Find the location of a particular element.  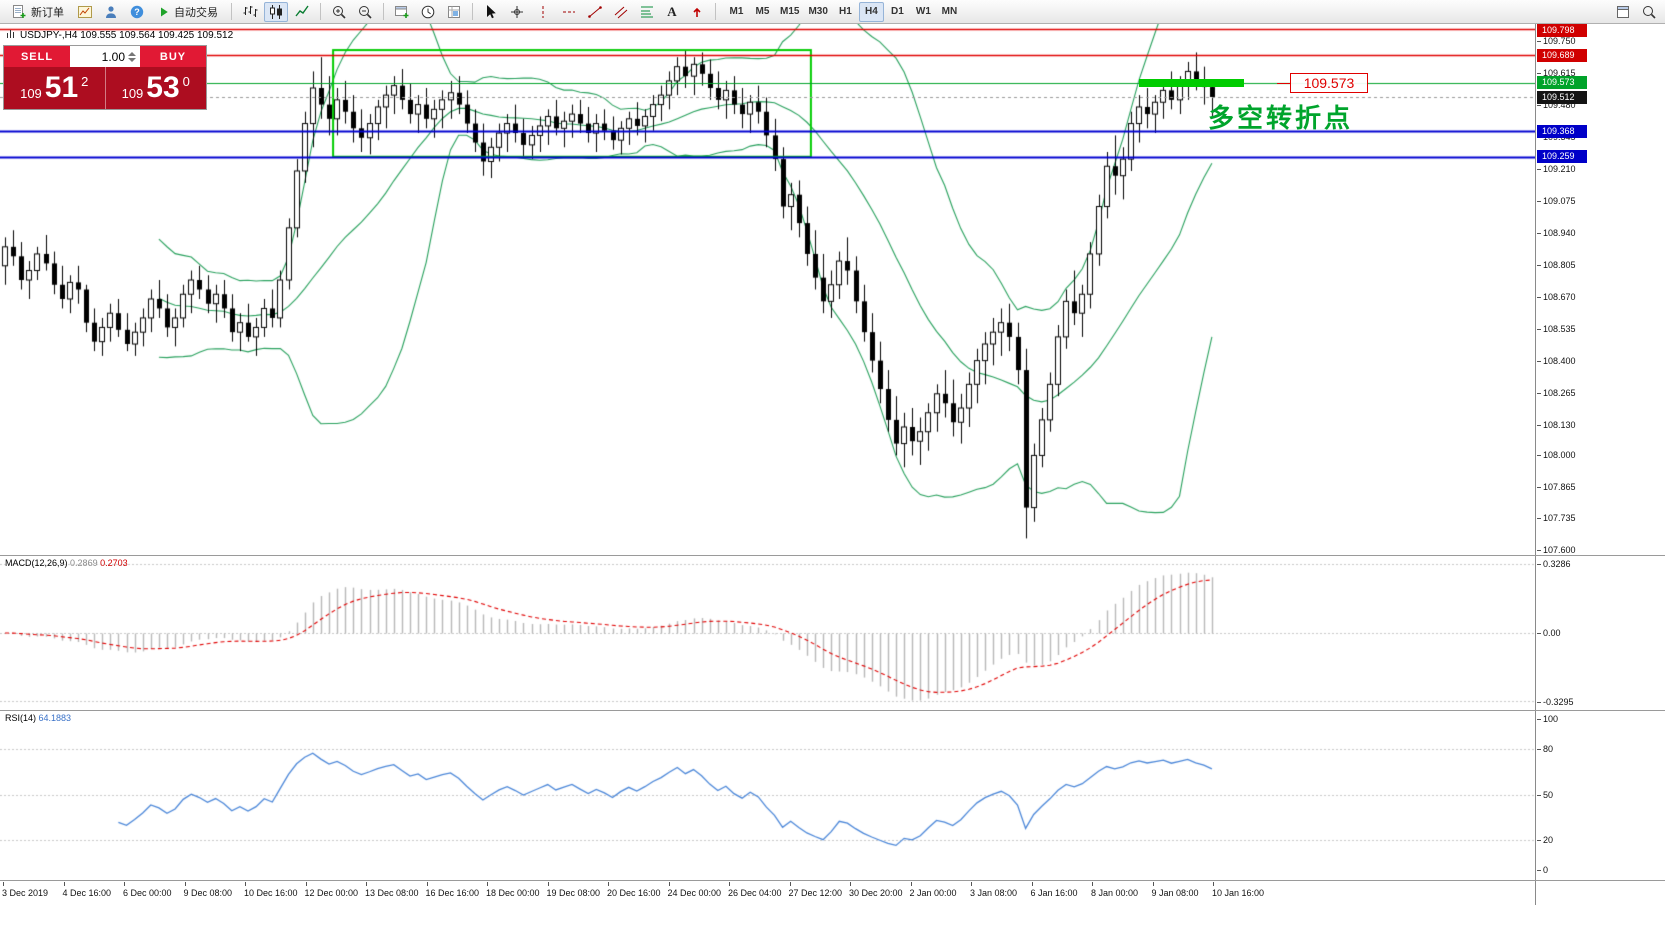

charts-button is located at coordinates (85, 12).